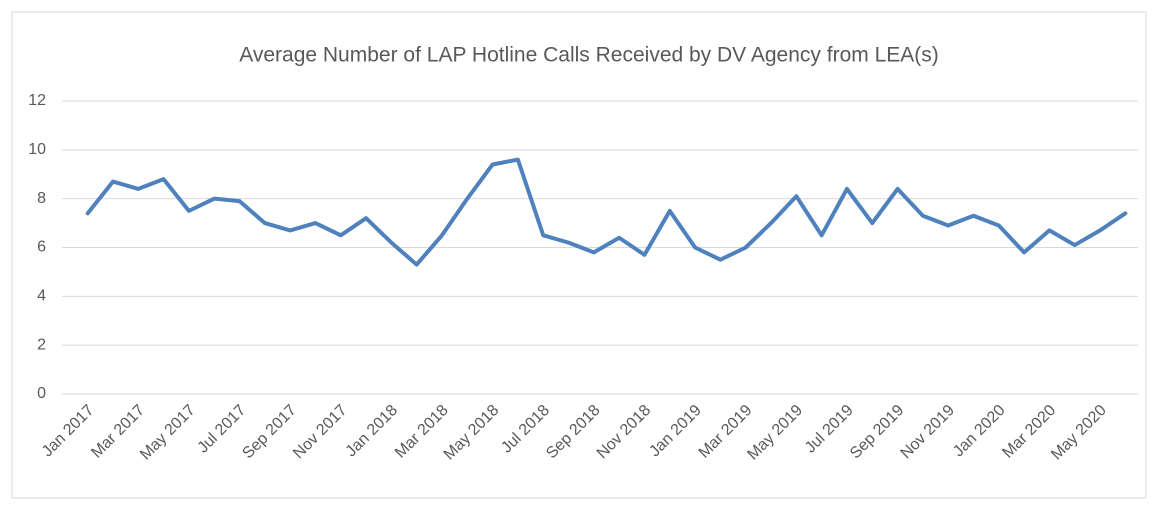  What do you see at coordinates (41, 296) in the screenshot?
I see `y-tick-label: 4` at bounding box center [41, 296].